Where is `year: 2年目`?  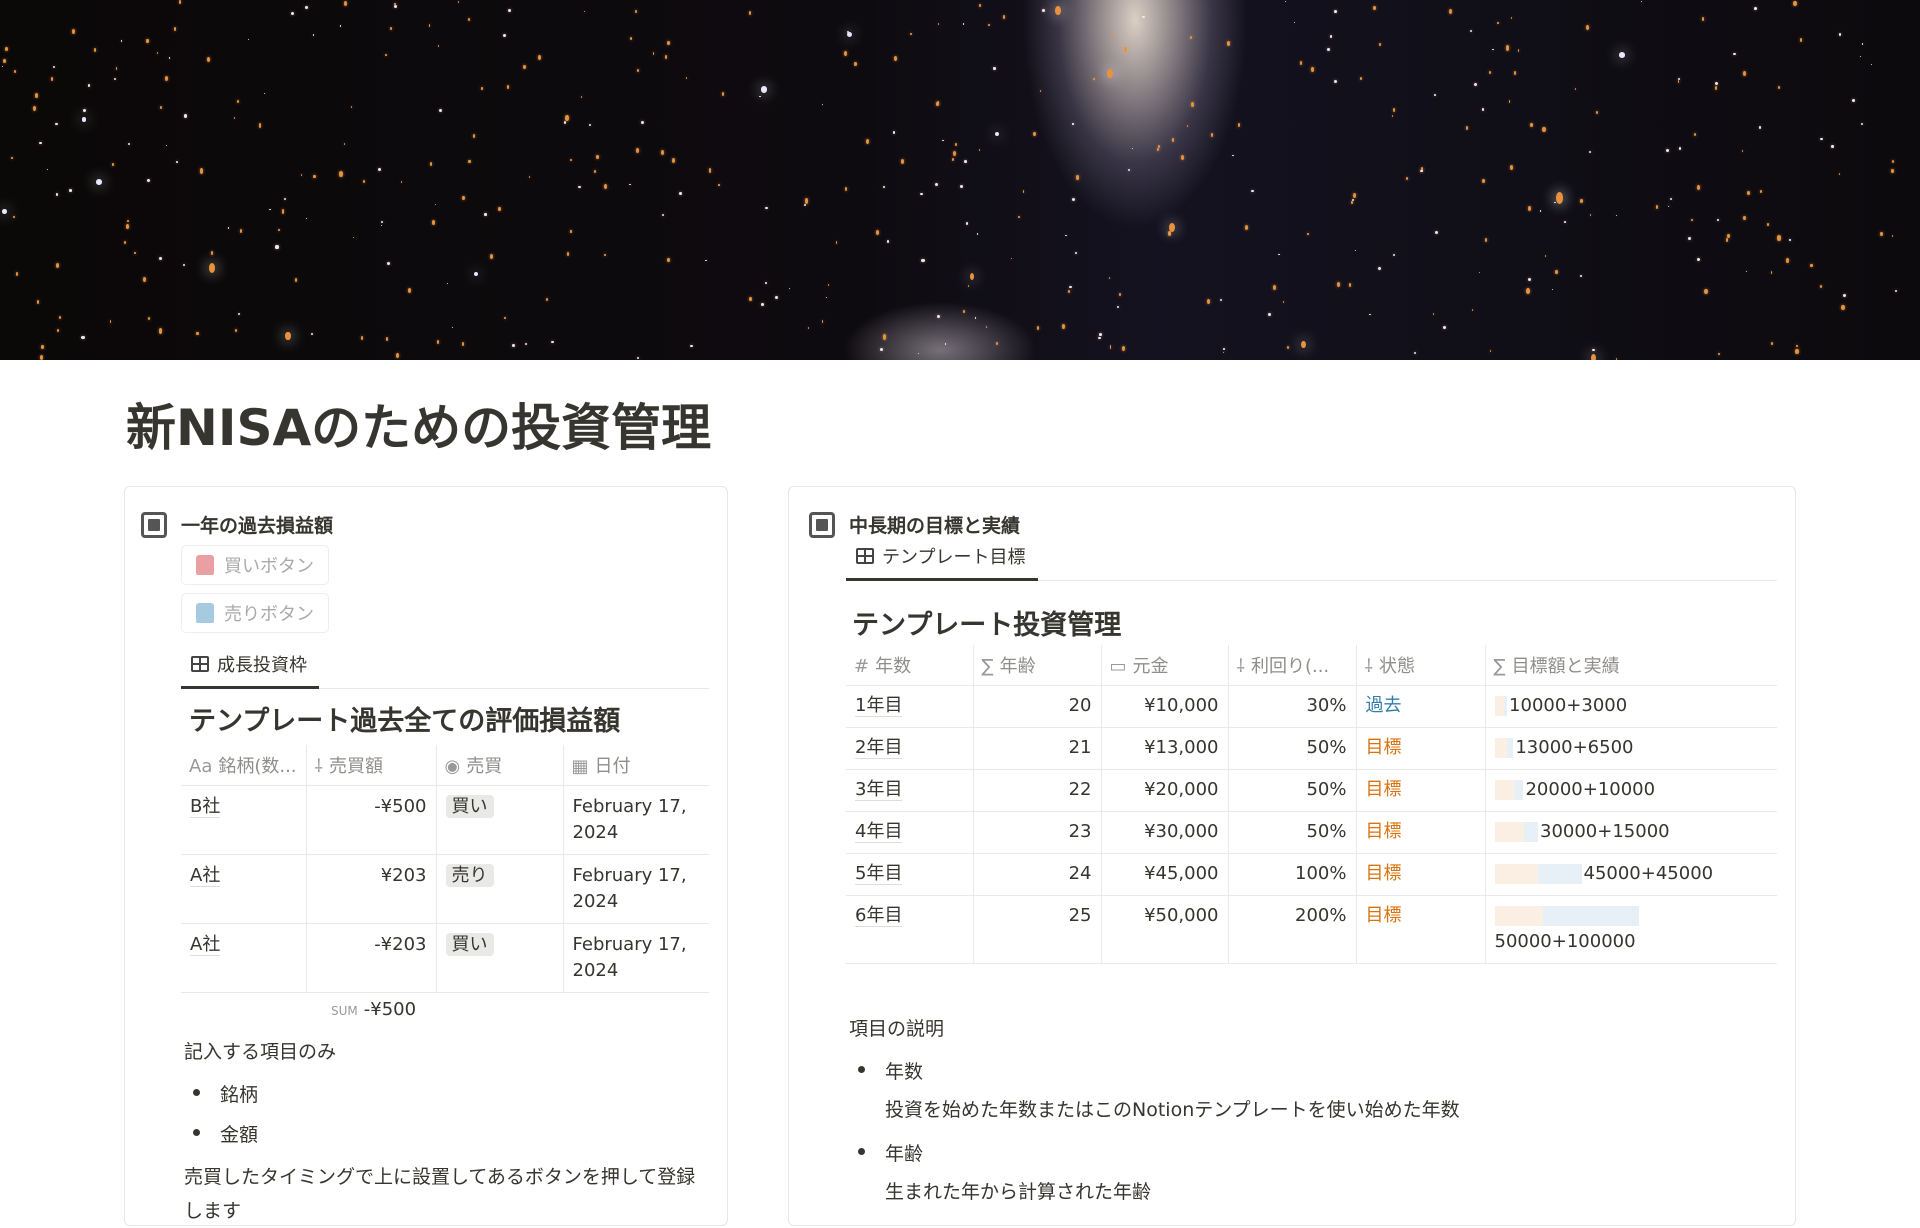
year: 2年目 is located at coordinates (879, 747).